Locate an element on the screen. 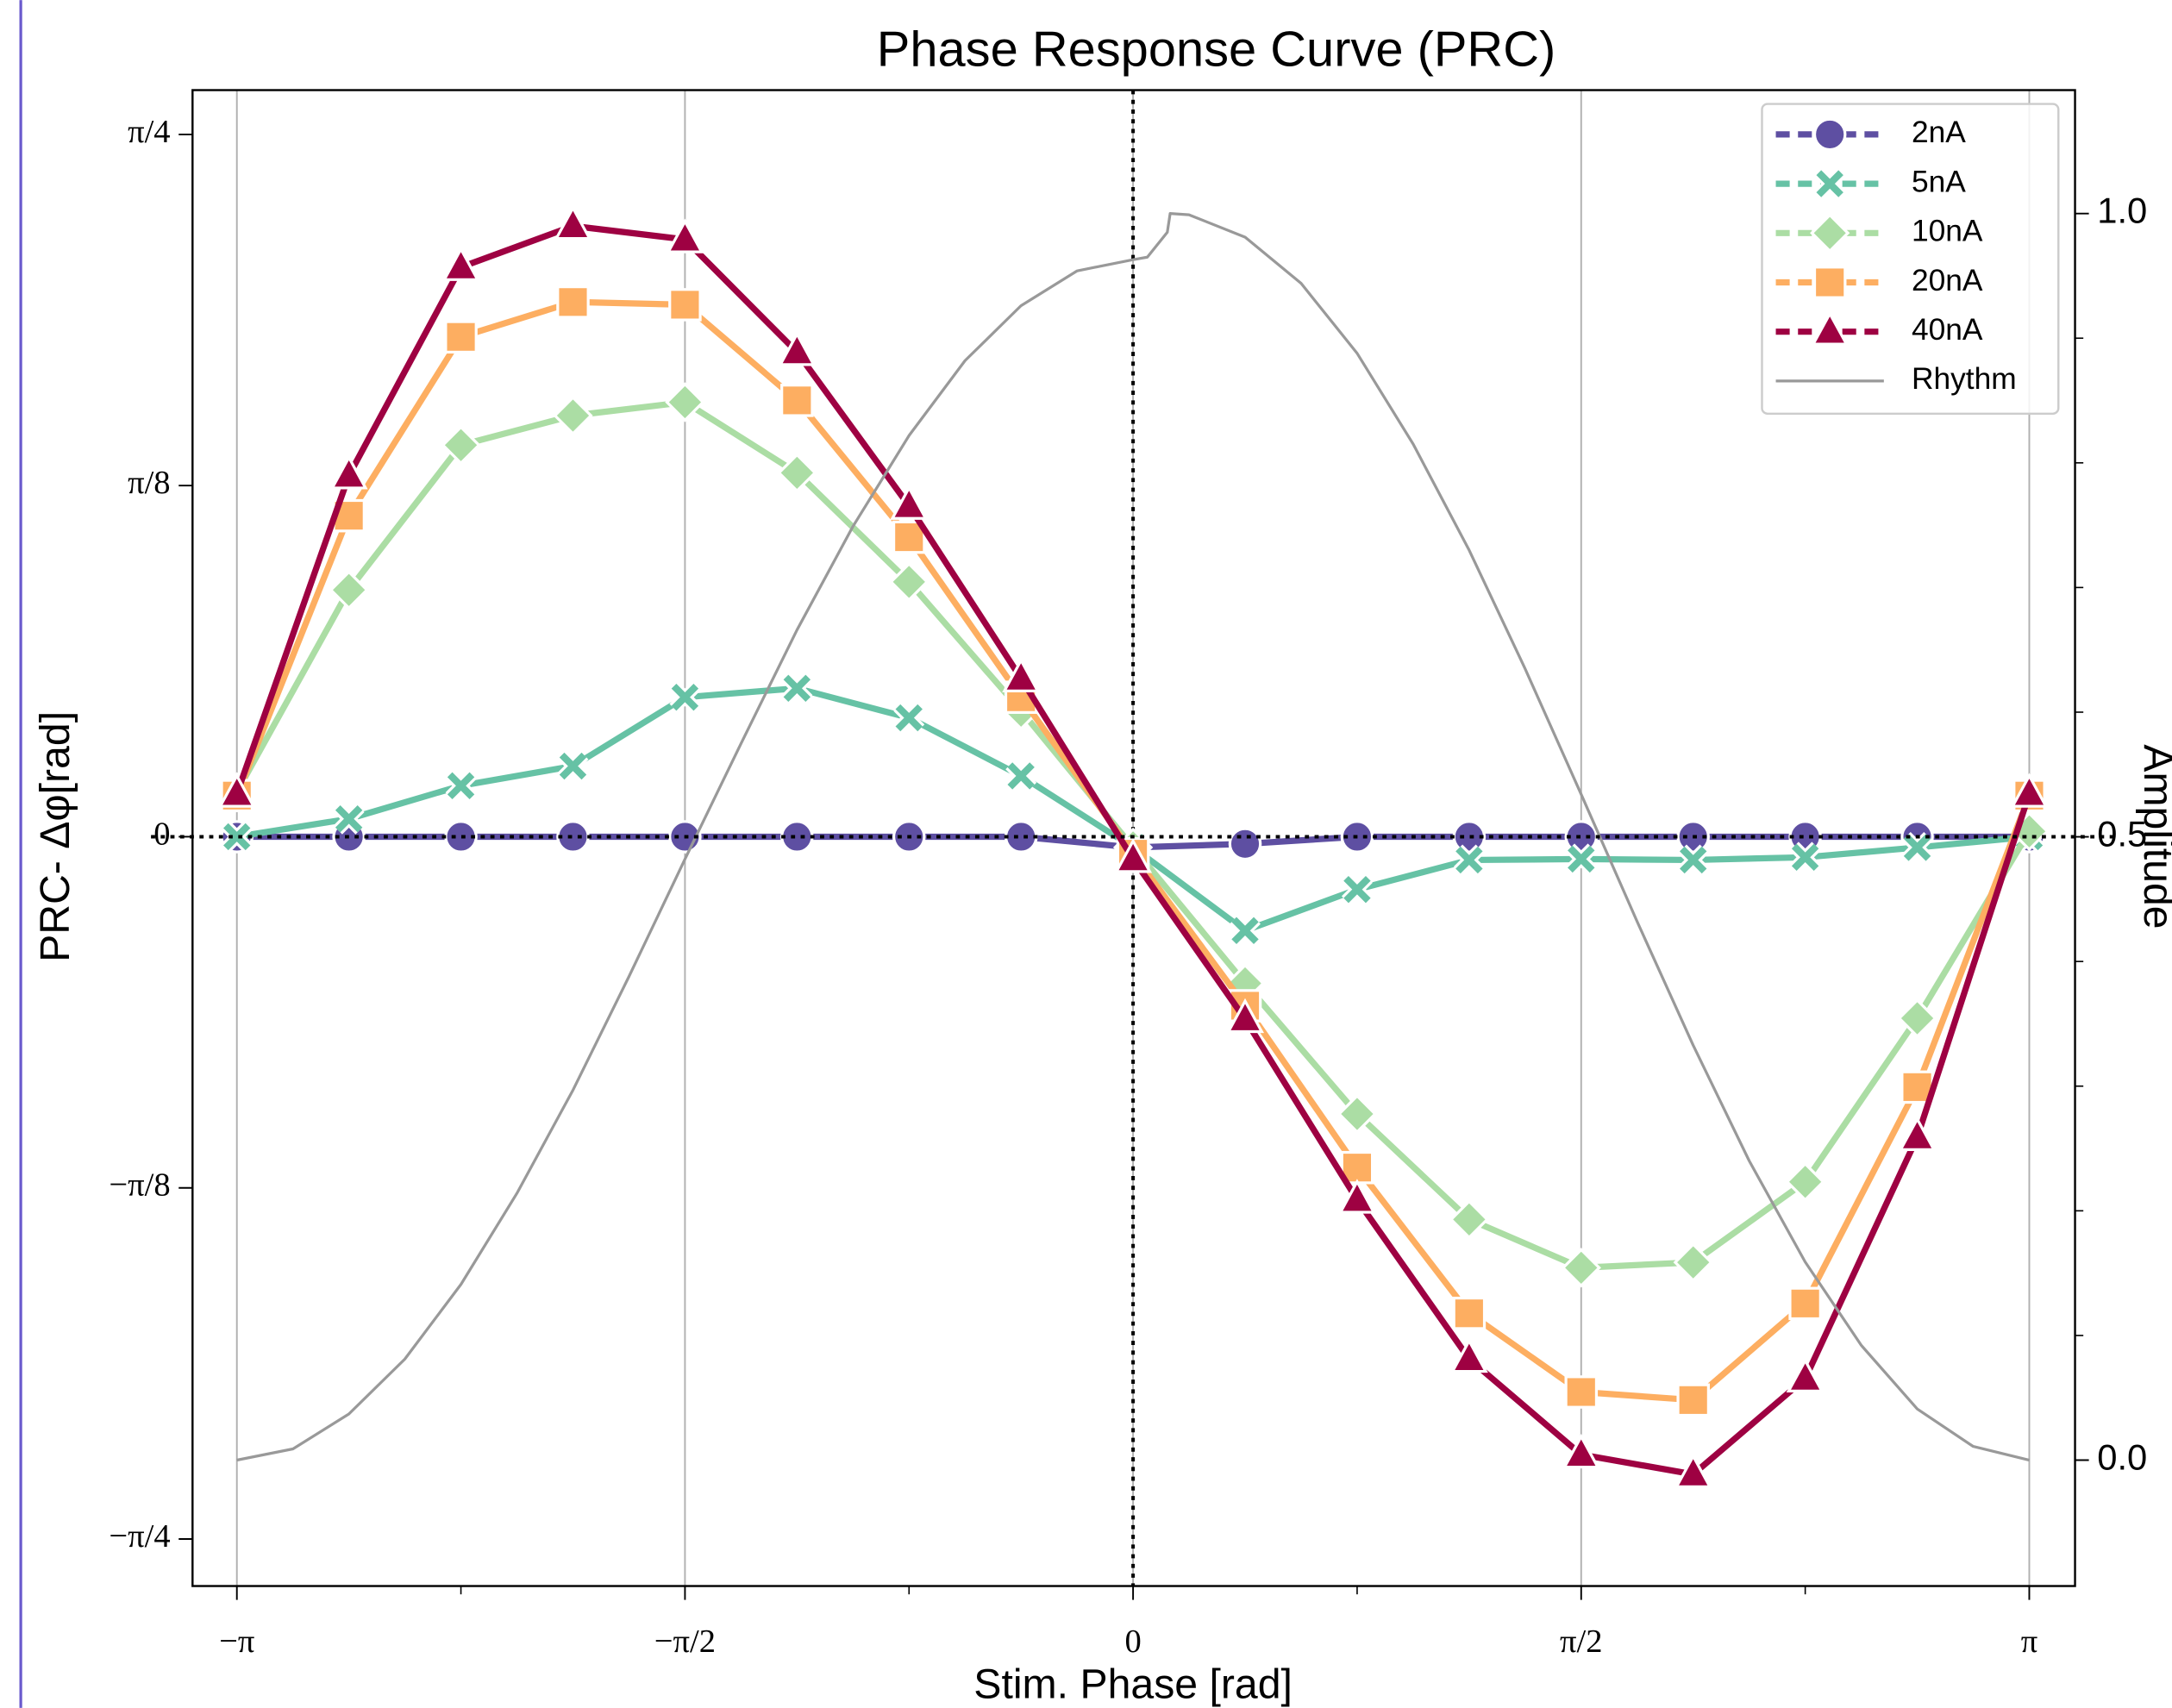 The image size is (2172, 1708). y-tick-label: −π/4 is located at coordinates (139, 1536).